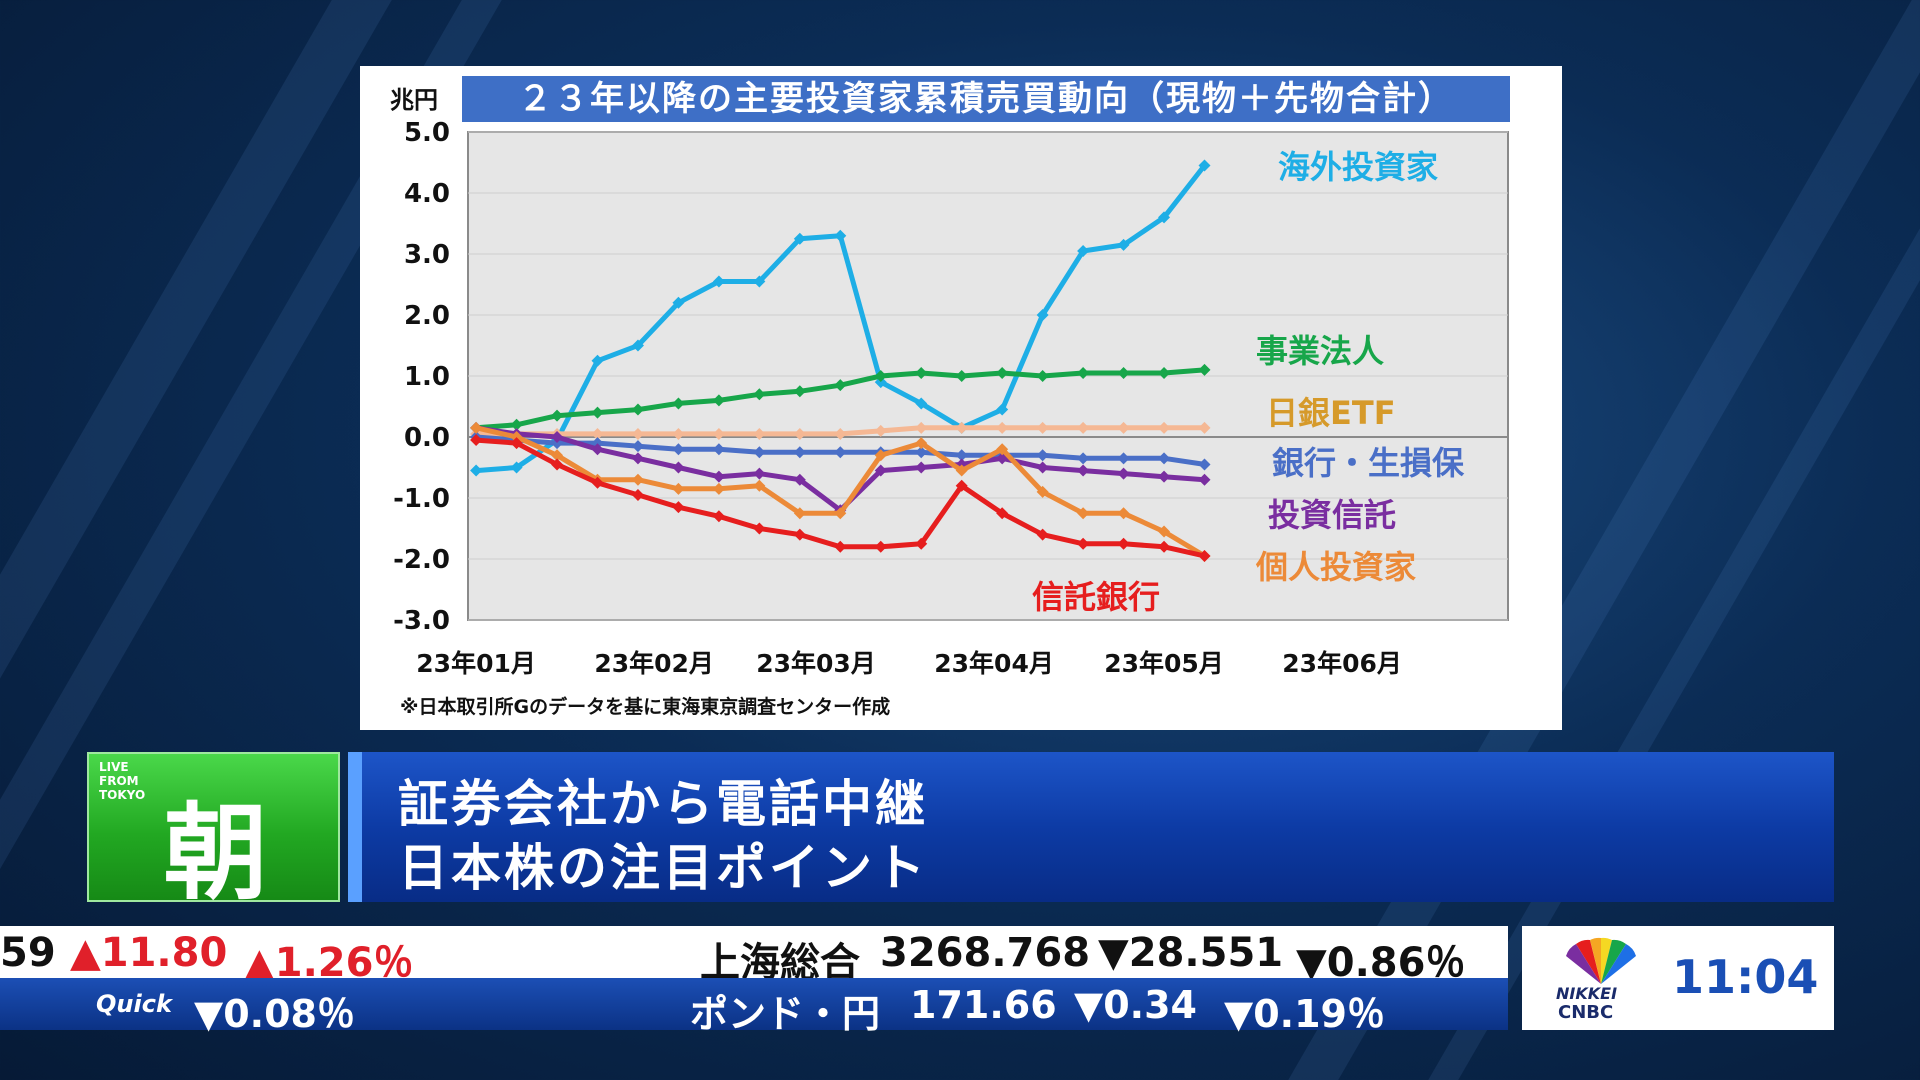 The height and width of the screenshot is (1080, 1920). I want to click on y-axis-unit: 兆円, so click(414, 100).